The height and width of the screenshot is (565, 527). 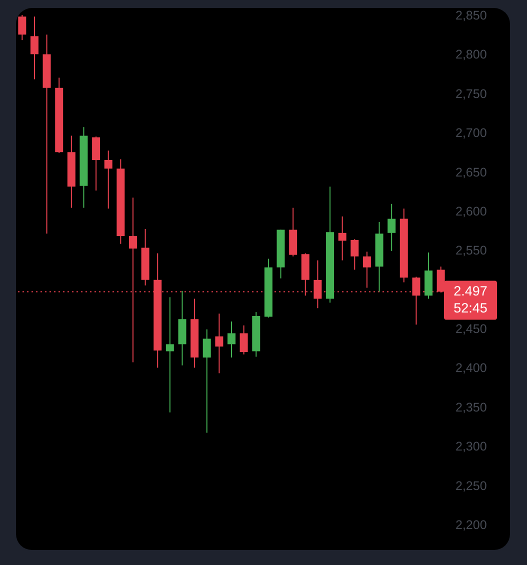 I want to click on y-tick-label: 2,400, so click(x=471, y=368).